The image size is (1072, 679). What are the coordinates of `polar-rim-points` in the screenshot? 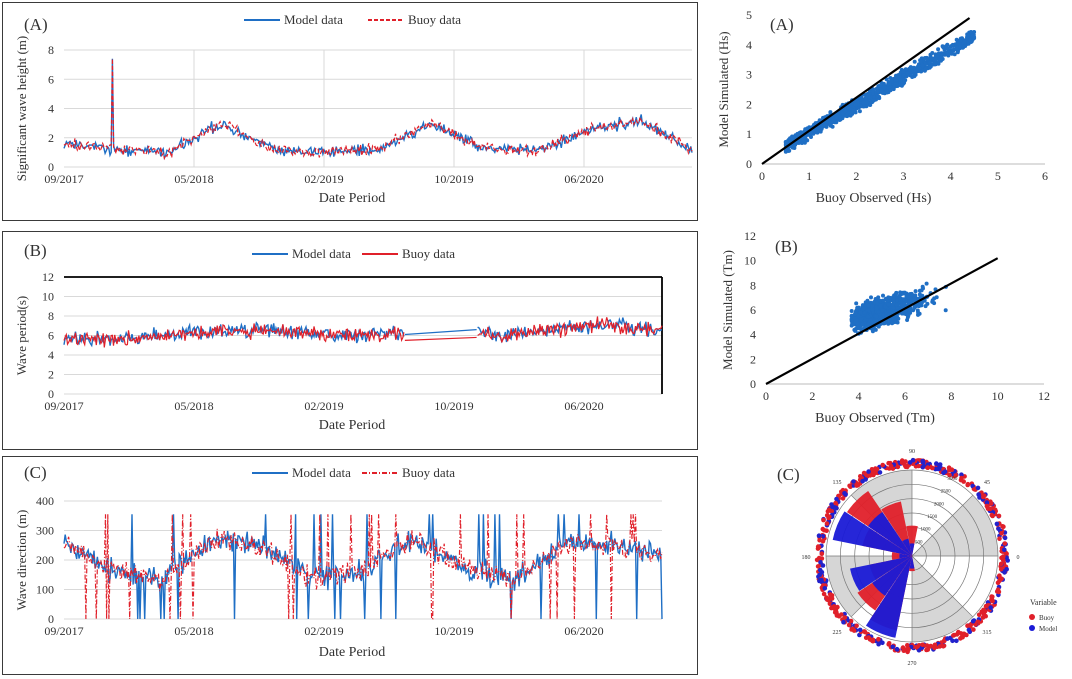 It's located at (912, 556).